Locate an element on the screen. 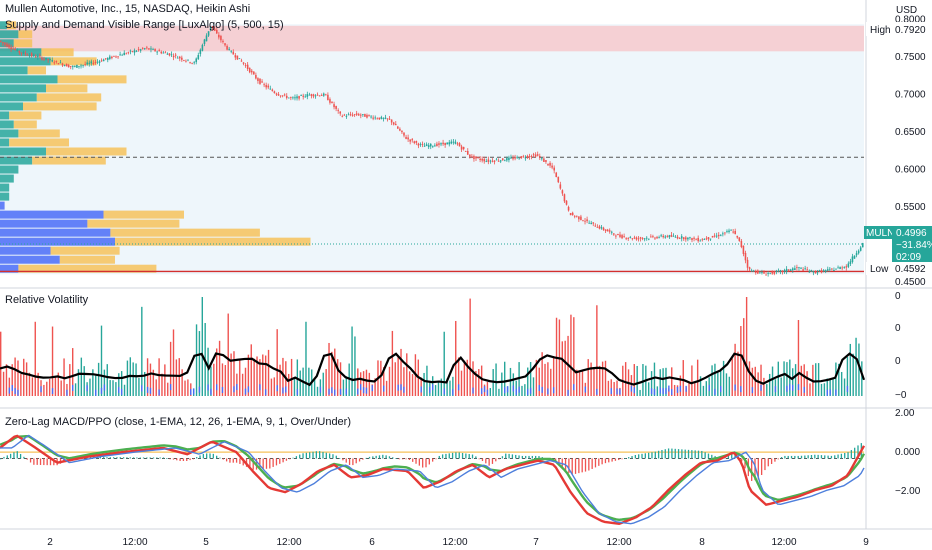 The image size is (932, 550). volatility-line is located at coordinates (433, 369).